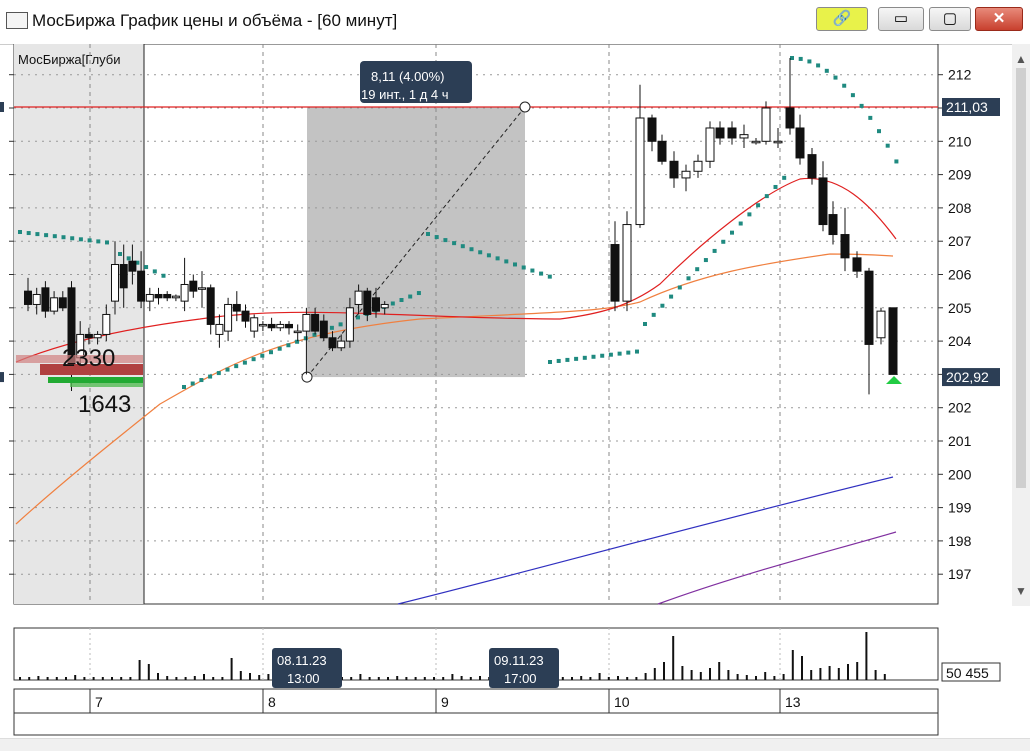 The width and height of the screenshot is (1030, 751). I want to click on link-button: 🔗, so click(842, 19).